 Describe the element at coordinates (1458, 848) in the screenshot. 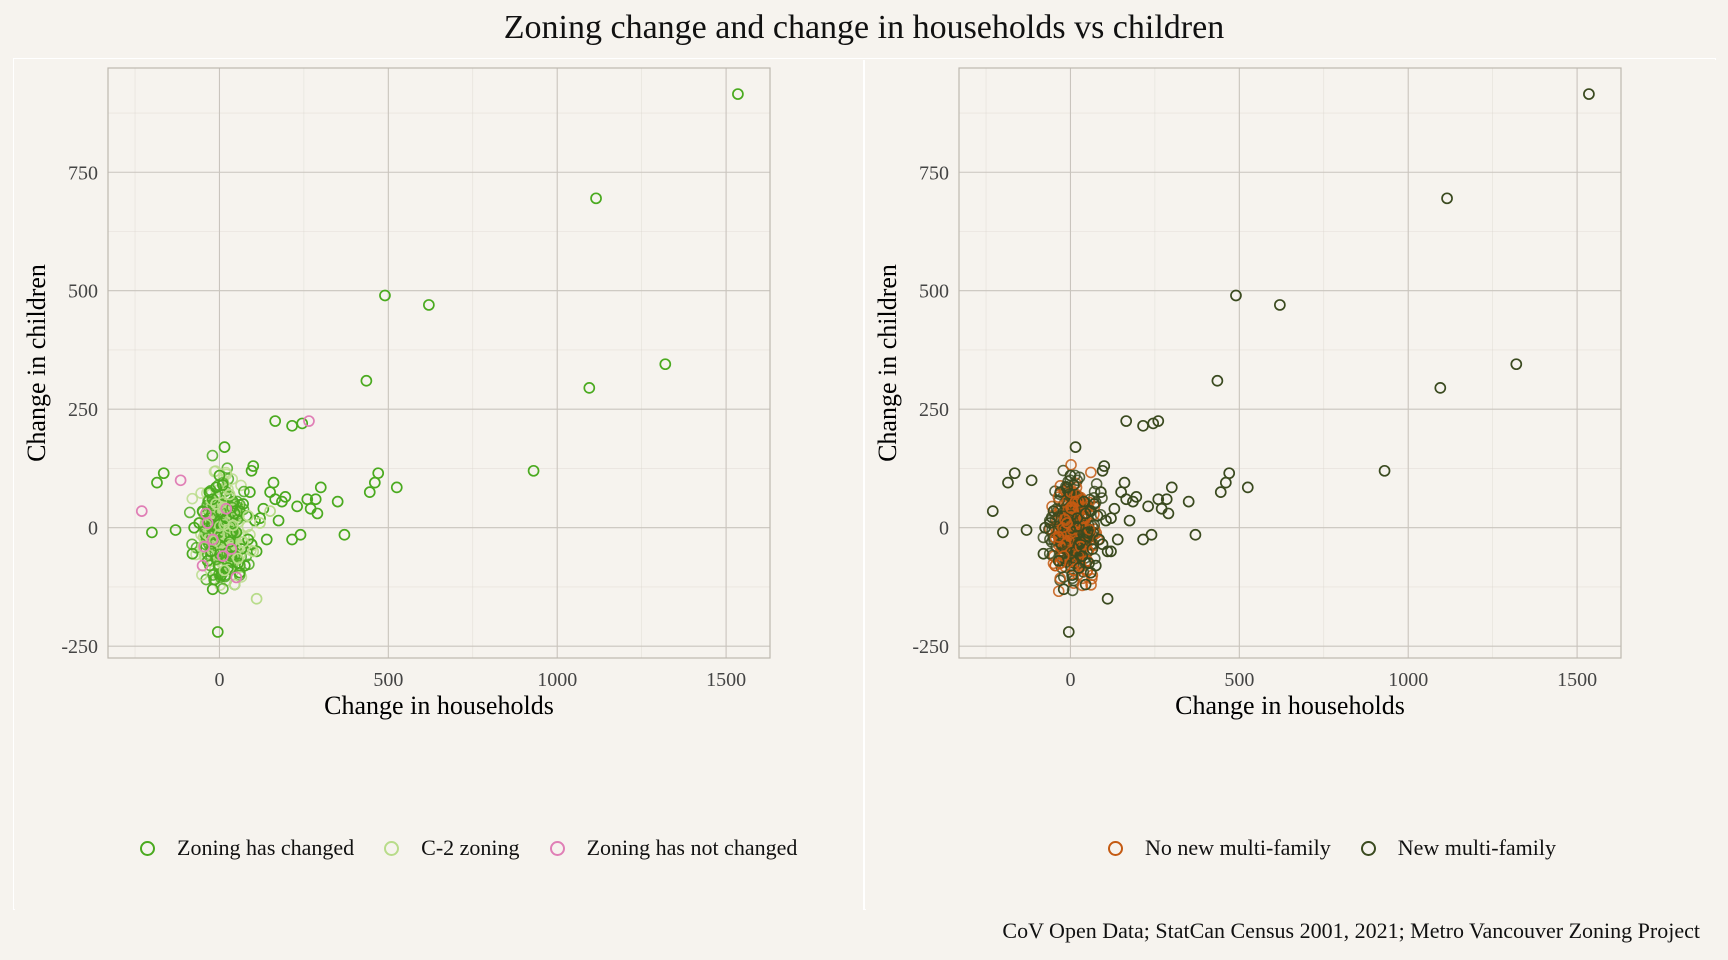

I see `legend-item-new-multifamily: New multi-family` at that location.